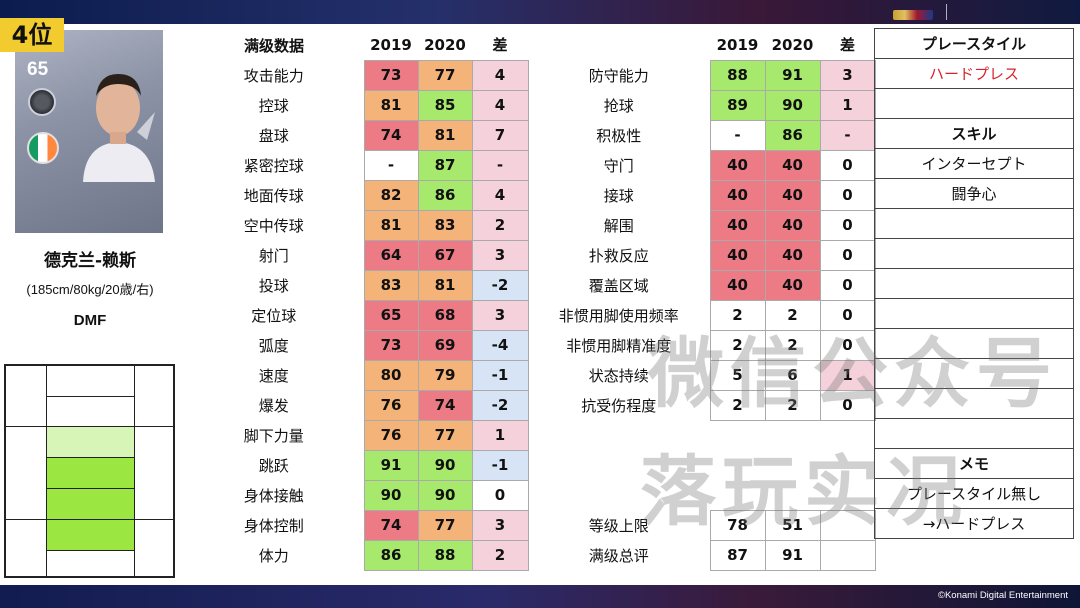  Describe the element at coordinates (89, 471) in the screenshot. I see `position-pitch` at that location.